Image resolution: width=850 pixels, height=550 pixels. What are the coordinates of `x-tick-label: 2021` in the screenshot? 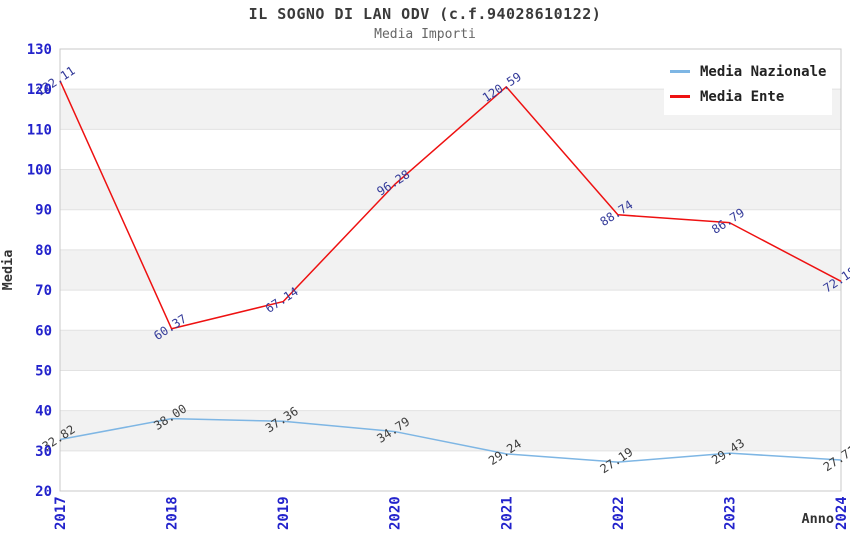 It's located at (507, 513).